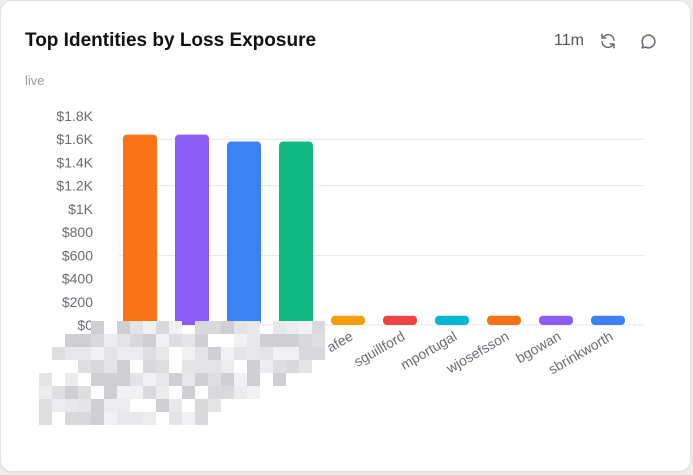 This screenshot has height=475, width=693. Describe the element at coordinates (608, 41) in the screenshot. I see `refresh-icon` at that location.